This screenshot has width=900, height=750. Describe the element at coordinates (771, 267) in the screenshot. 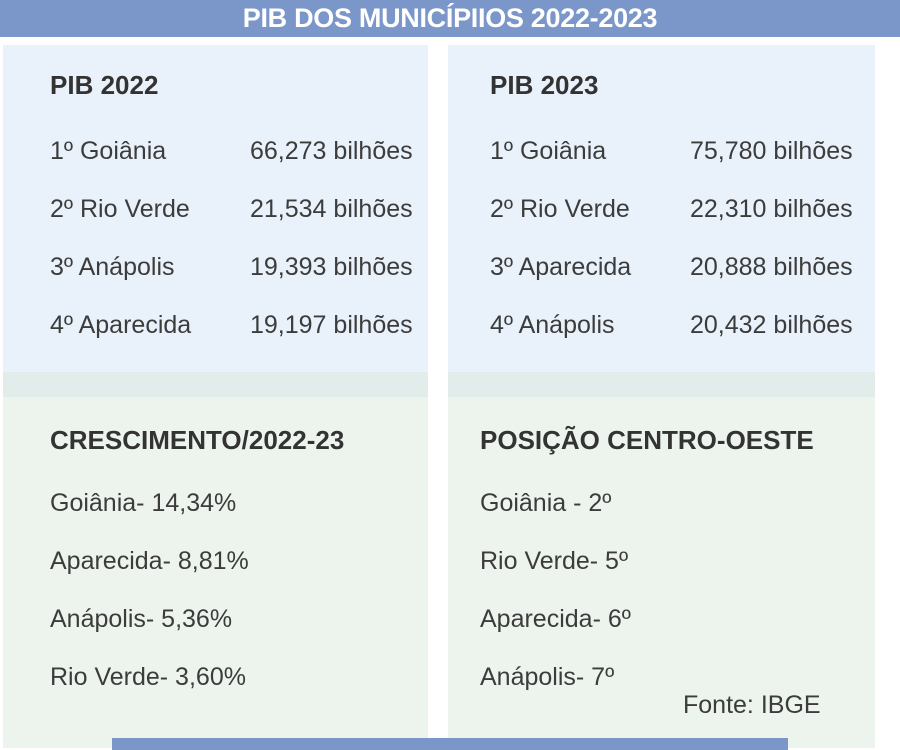

I see `row-value: 20,888 bilhões` at that location.